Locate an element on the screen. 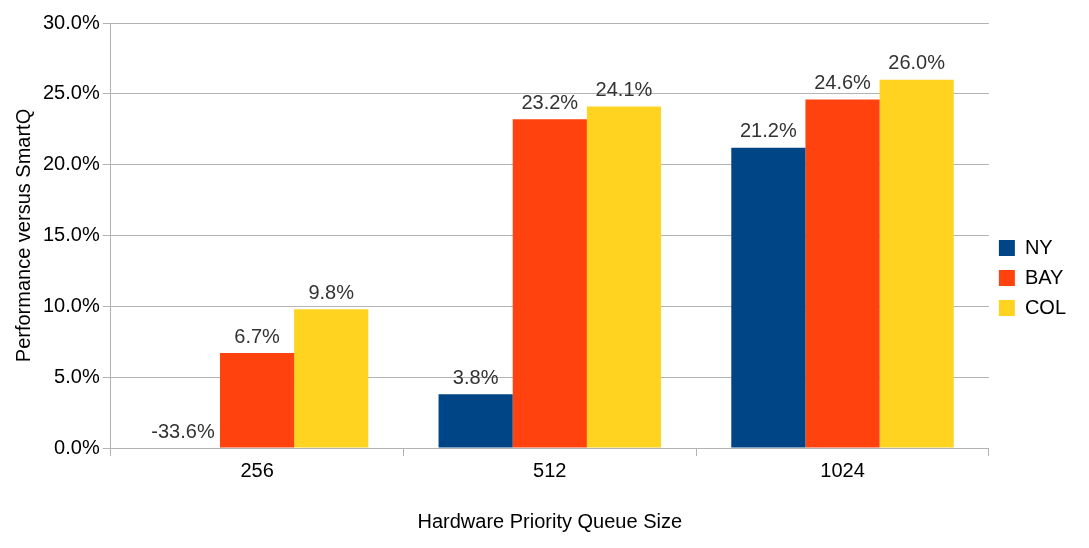 The image size is (1089, 548). data-label: 3.8% is located at coordinates (475, 376).